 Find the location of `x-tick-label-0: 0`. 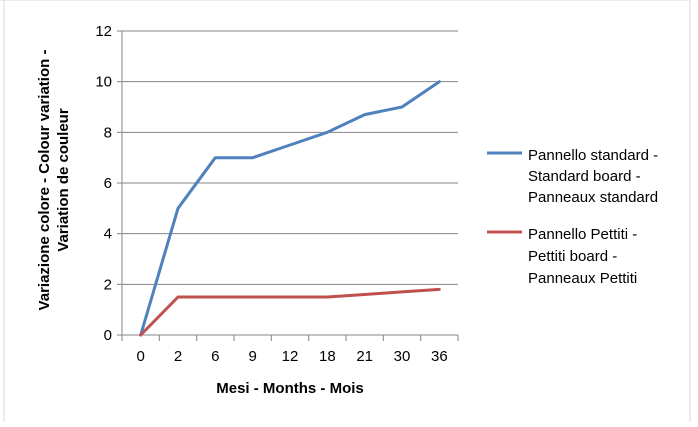

x-tick-label-0: 0 is located at coordinates (140, 356).